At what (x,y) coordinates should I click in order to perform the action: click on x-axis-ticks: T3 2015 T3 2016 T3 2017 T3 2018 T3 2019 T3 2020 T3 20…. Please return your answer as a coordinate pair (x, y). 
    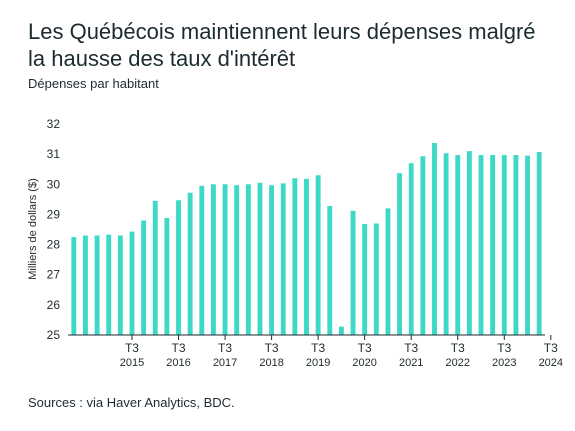
    Looking at the image, I should click on (341, 352).